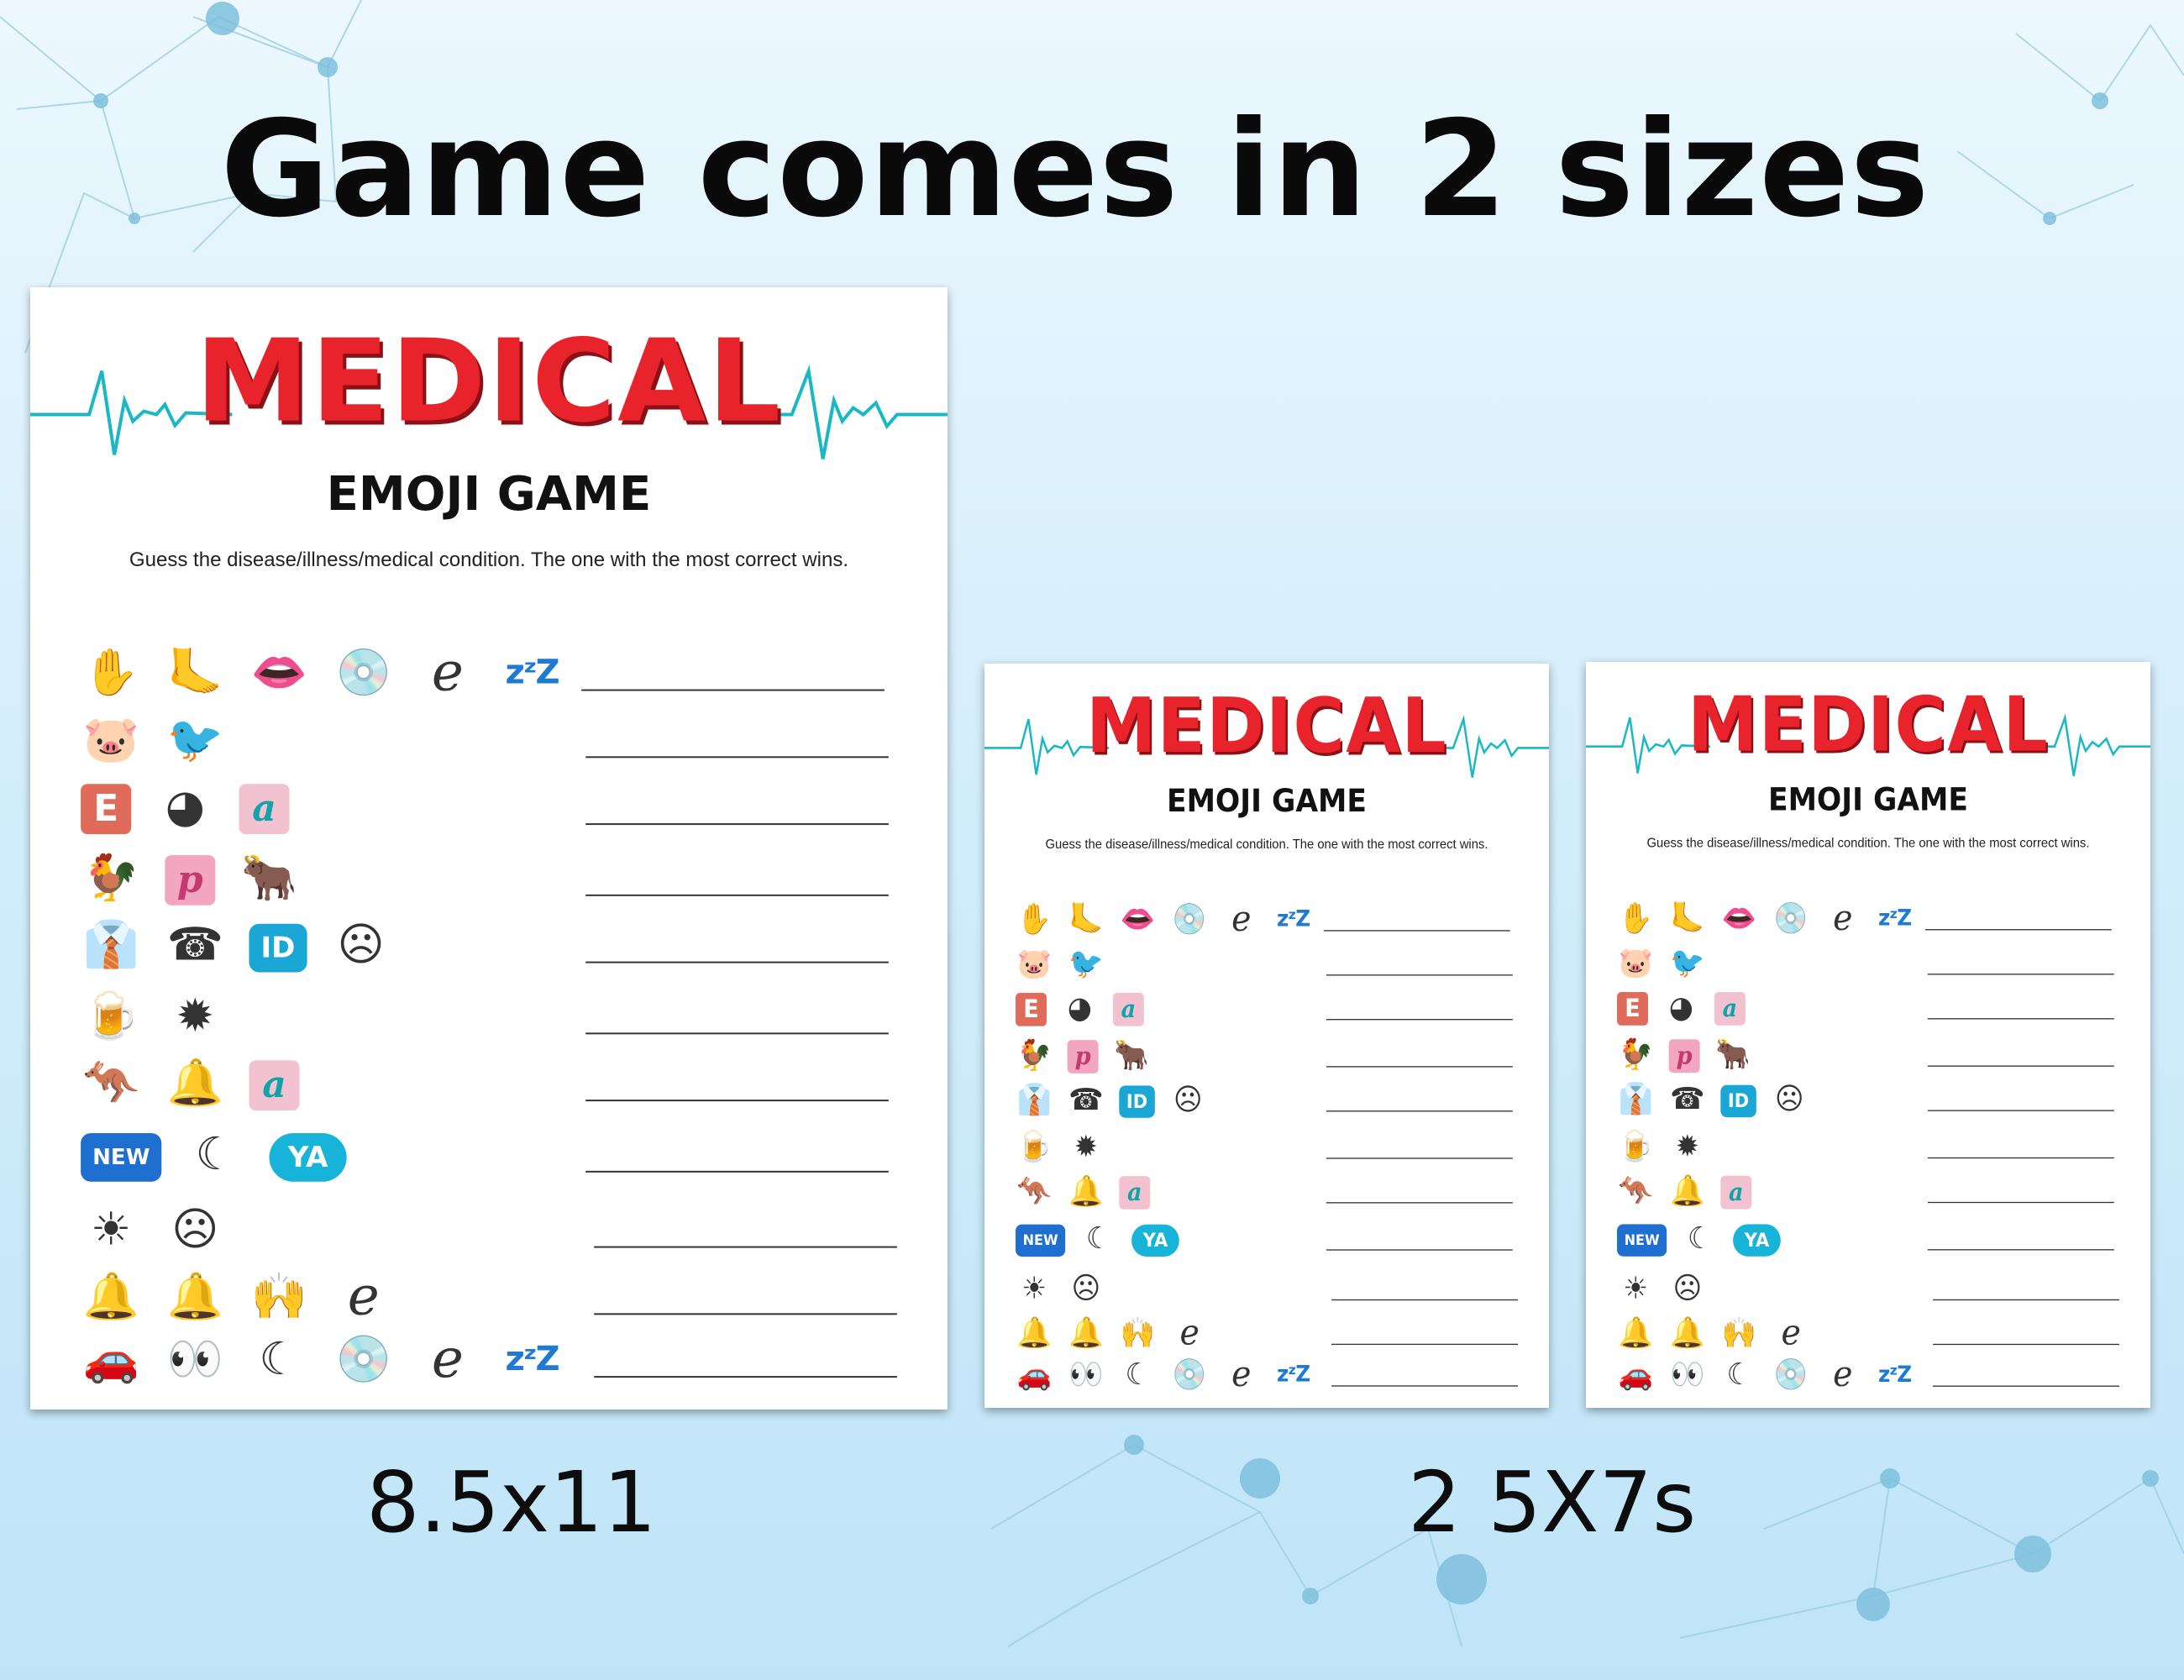 This screenshot has height=1680, width=2184. What do you see at coordinates (195, 944) in the screenshot?
I see `telephone-icon: ☎` at bounding box center [195, 944].